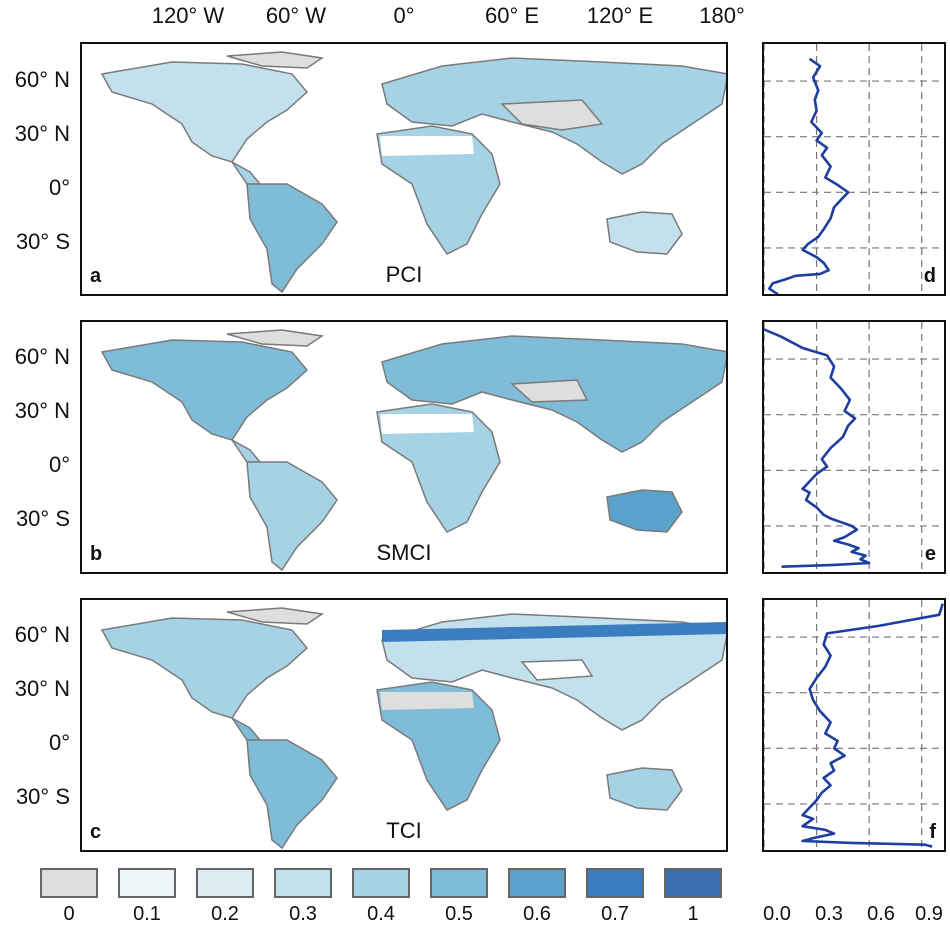  What do you see at coordinates (225, 914) in the screenshot?
I see `legend-label-2: 0.2` at bounding box center [225, 914].